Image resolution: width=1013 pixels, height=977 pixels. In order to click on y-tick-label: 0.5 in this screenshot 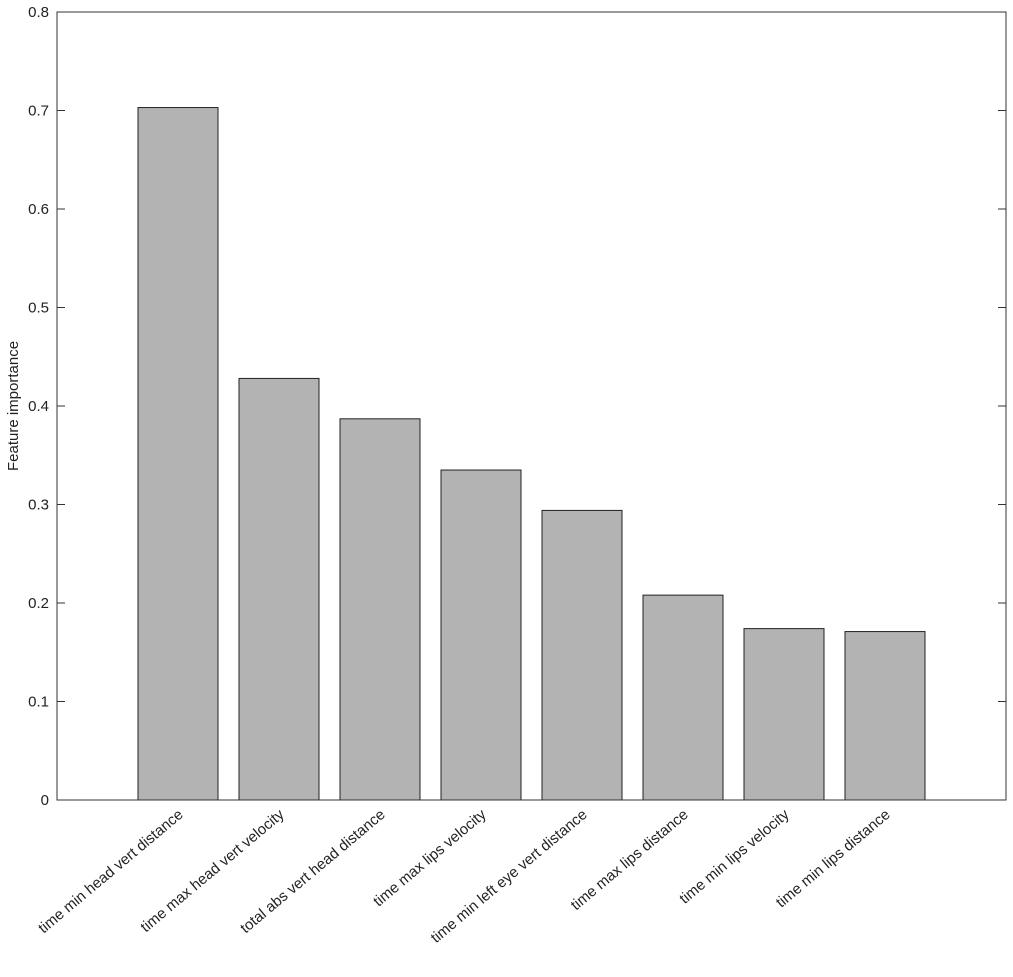, I will do `click(38, 308)`.